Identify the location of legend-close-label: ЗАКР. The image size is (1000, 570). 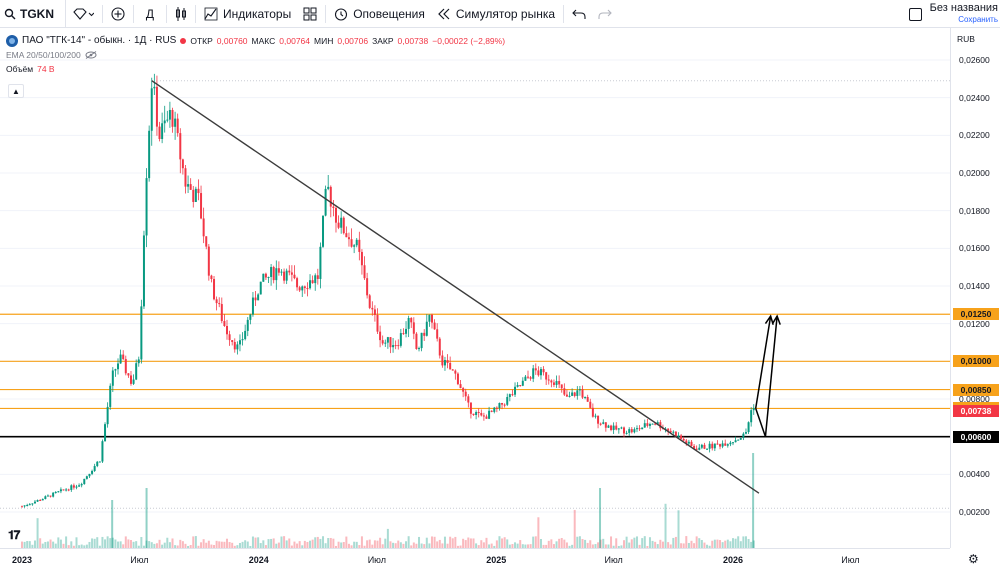
(383, 41).